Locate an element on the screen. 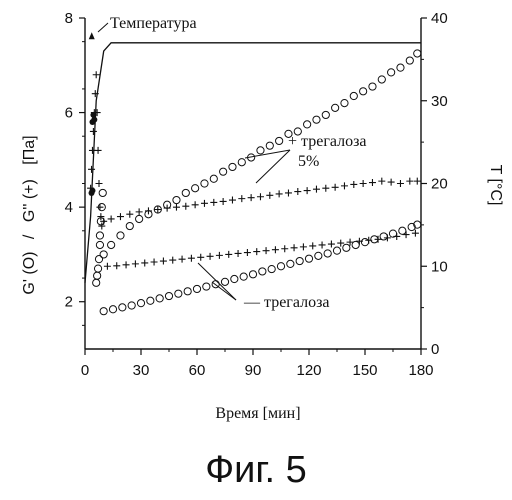 Image resolution: width=512 pixels, height=500 pixels. x-tick-label: 120 is located at coordinates (308, 370).